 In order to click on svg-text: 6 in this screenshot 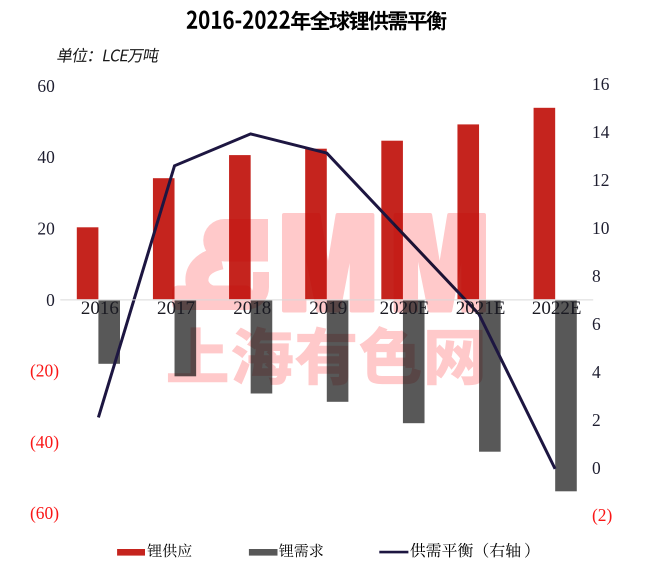, I will do `click(596, 324)`.